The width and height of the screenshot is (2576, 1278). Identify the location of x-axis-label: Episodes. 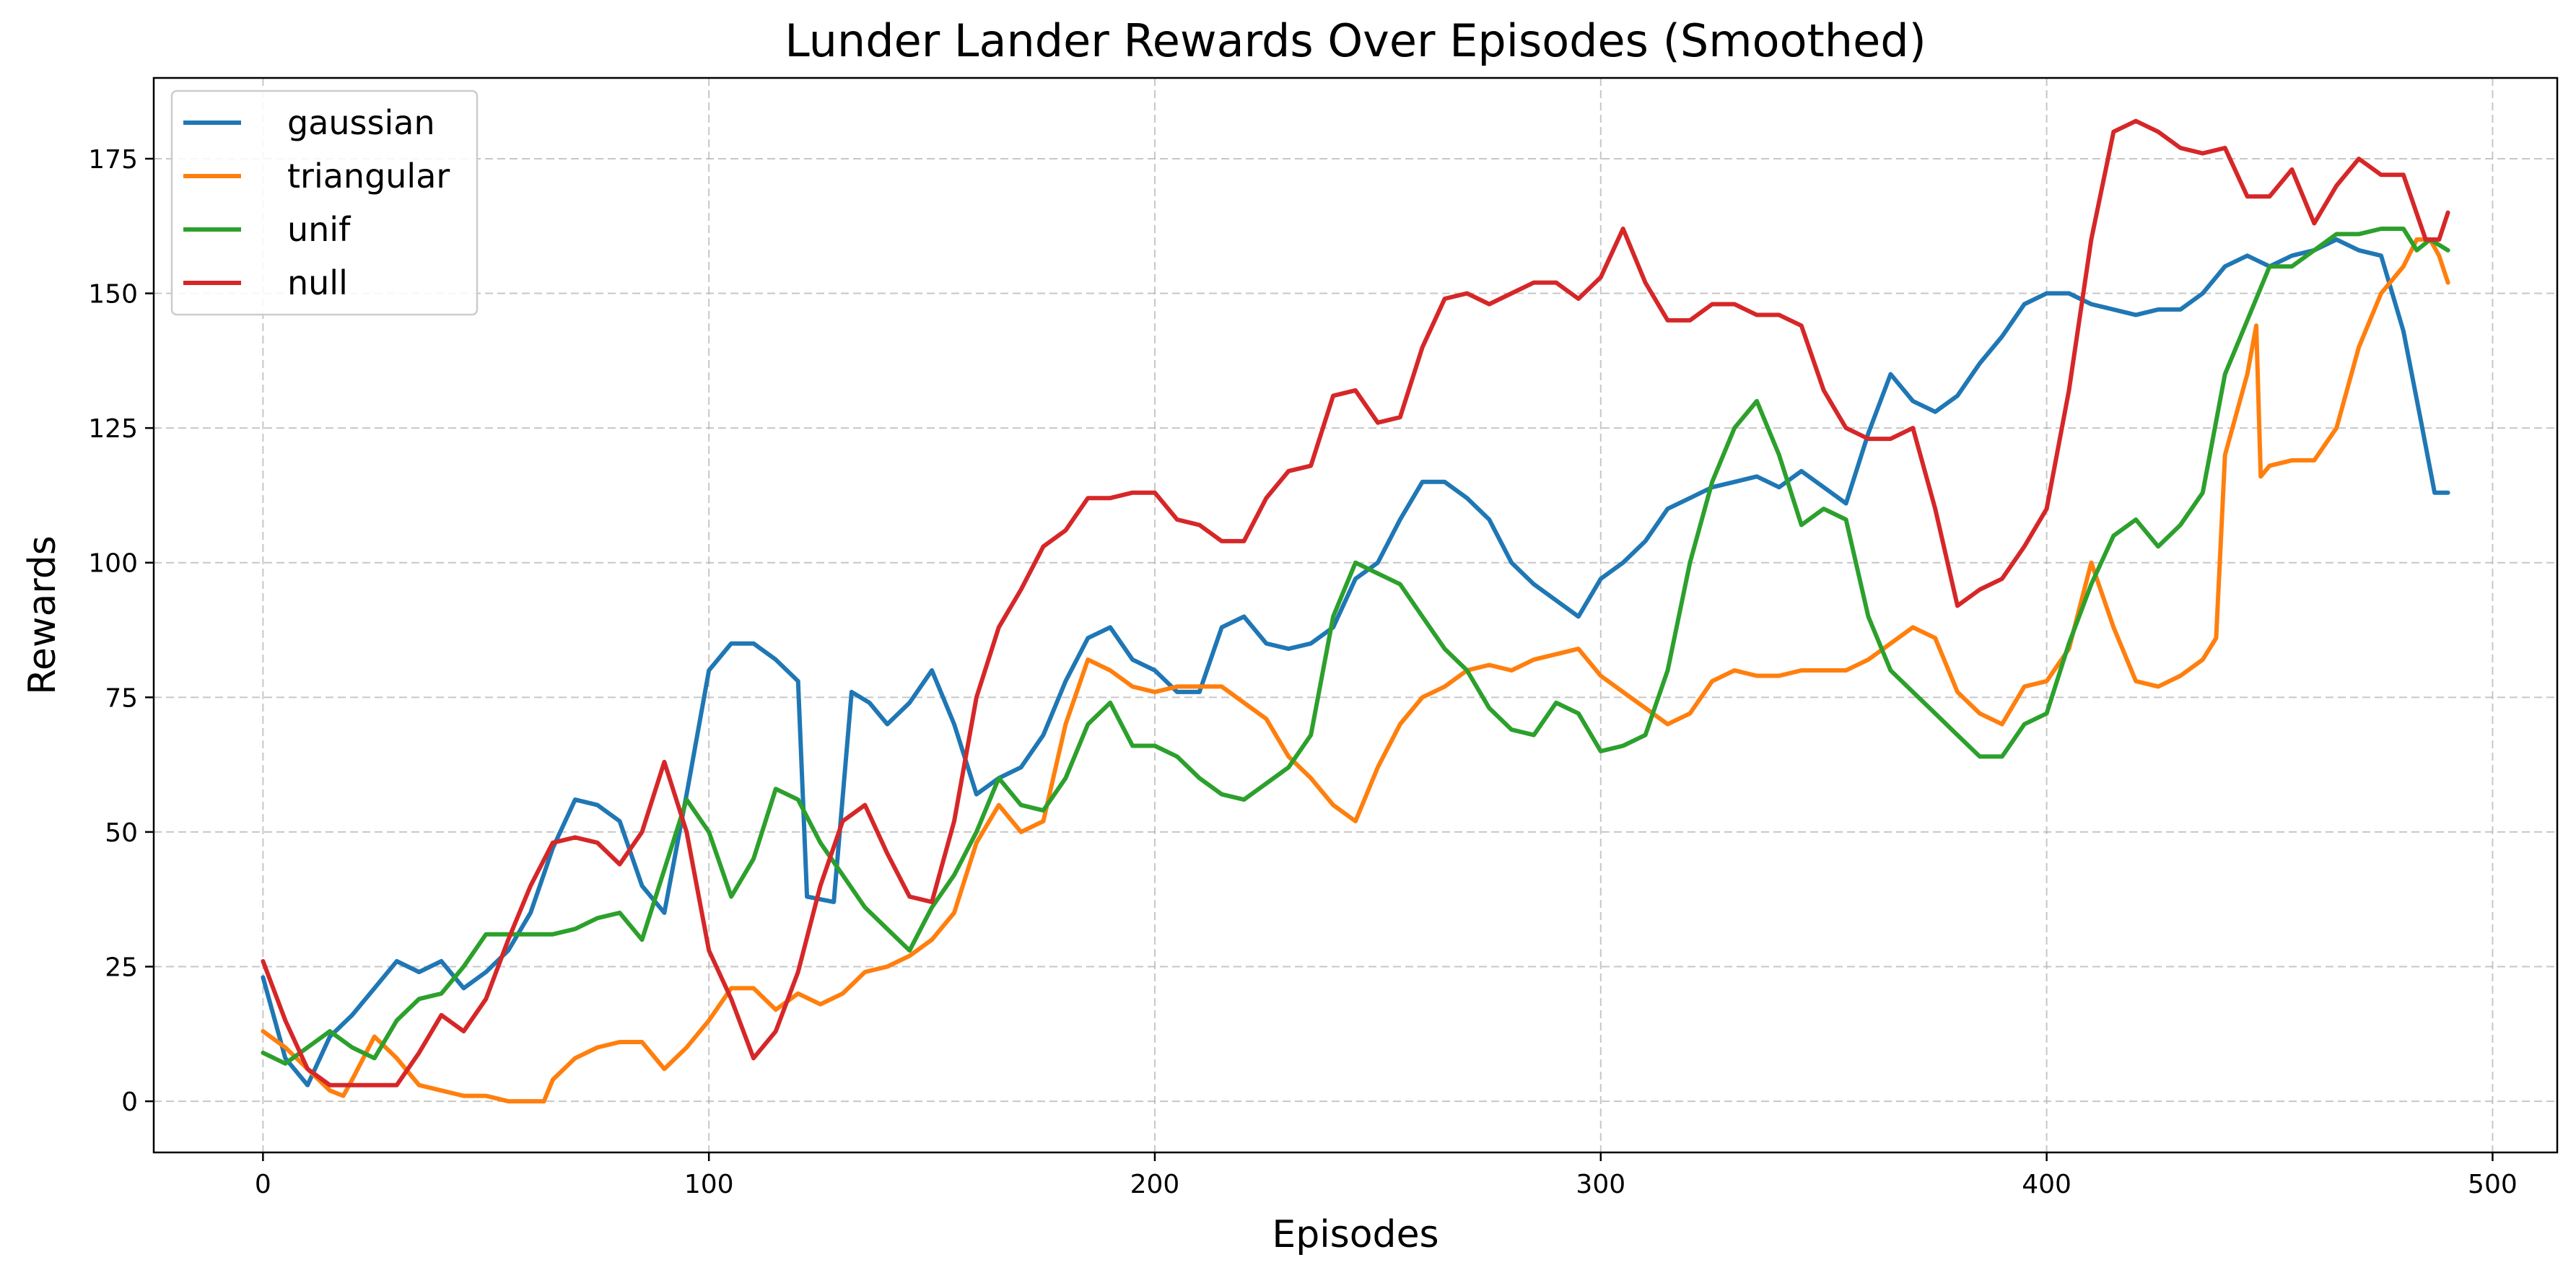
(1355, 1234).